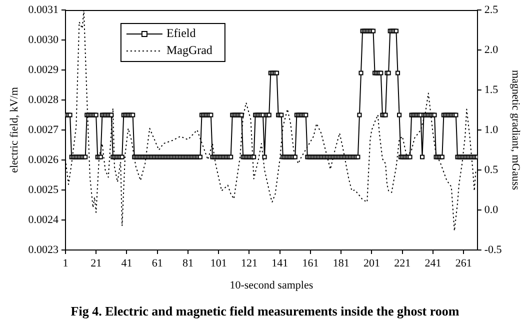  I want to click on legend-label: MagGrad, so click(189, 50).